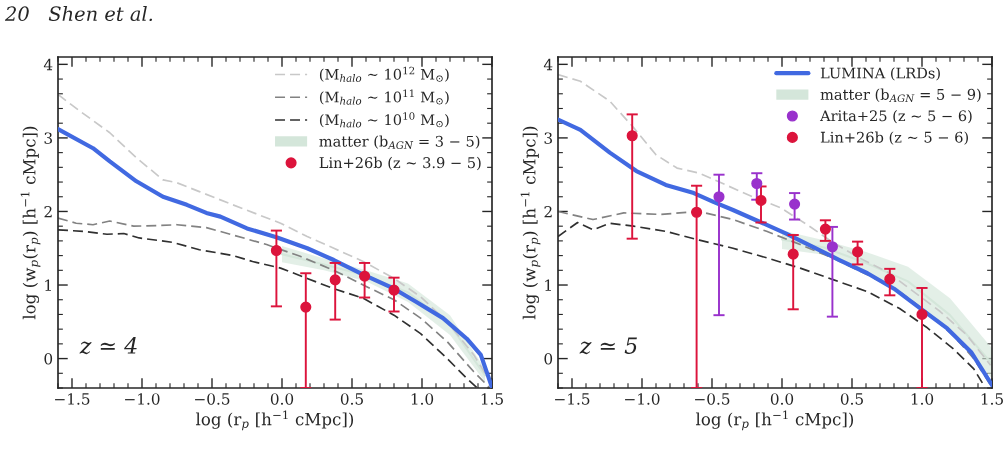  Describe the element at coordinates (895, 117) in the screenshot. I see `legend-label: Arita+25 (z ~ 5 − 6)` at that location.